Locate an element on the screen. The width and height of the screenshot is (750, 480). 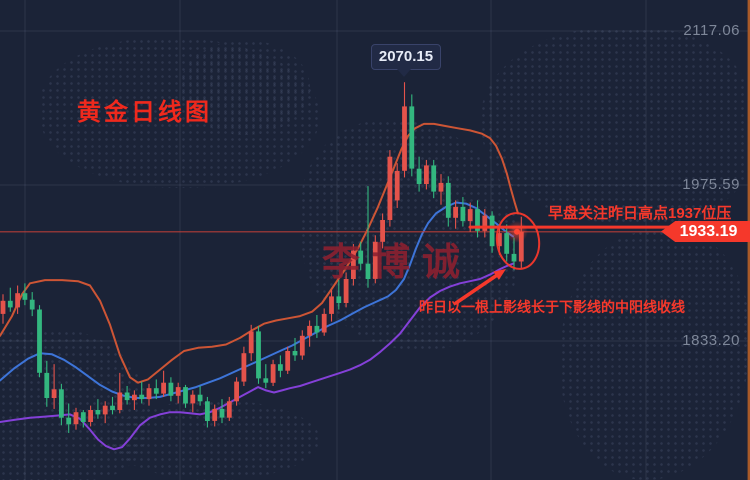
highlight-ellipse is located at coordinates (518, 241).